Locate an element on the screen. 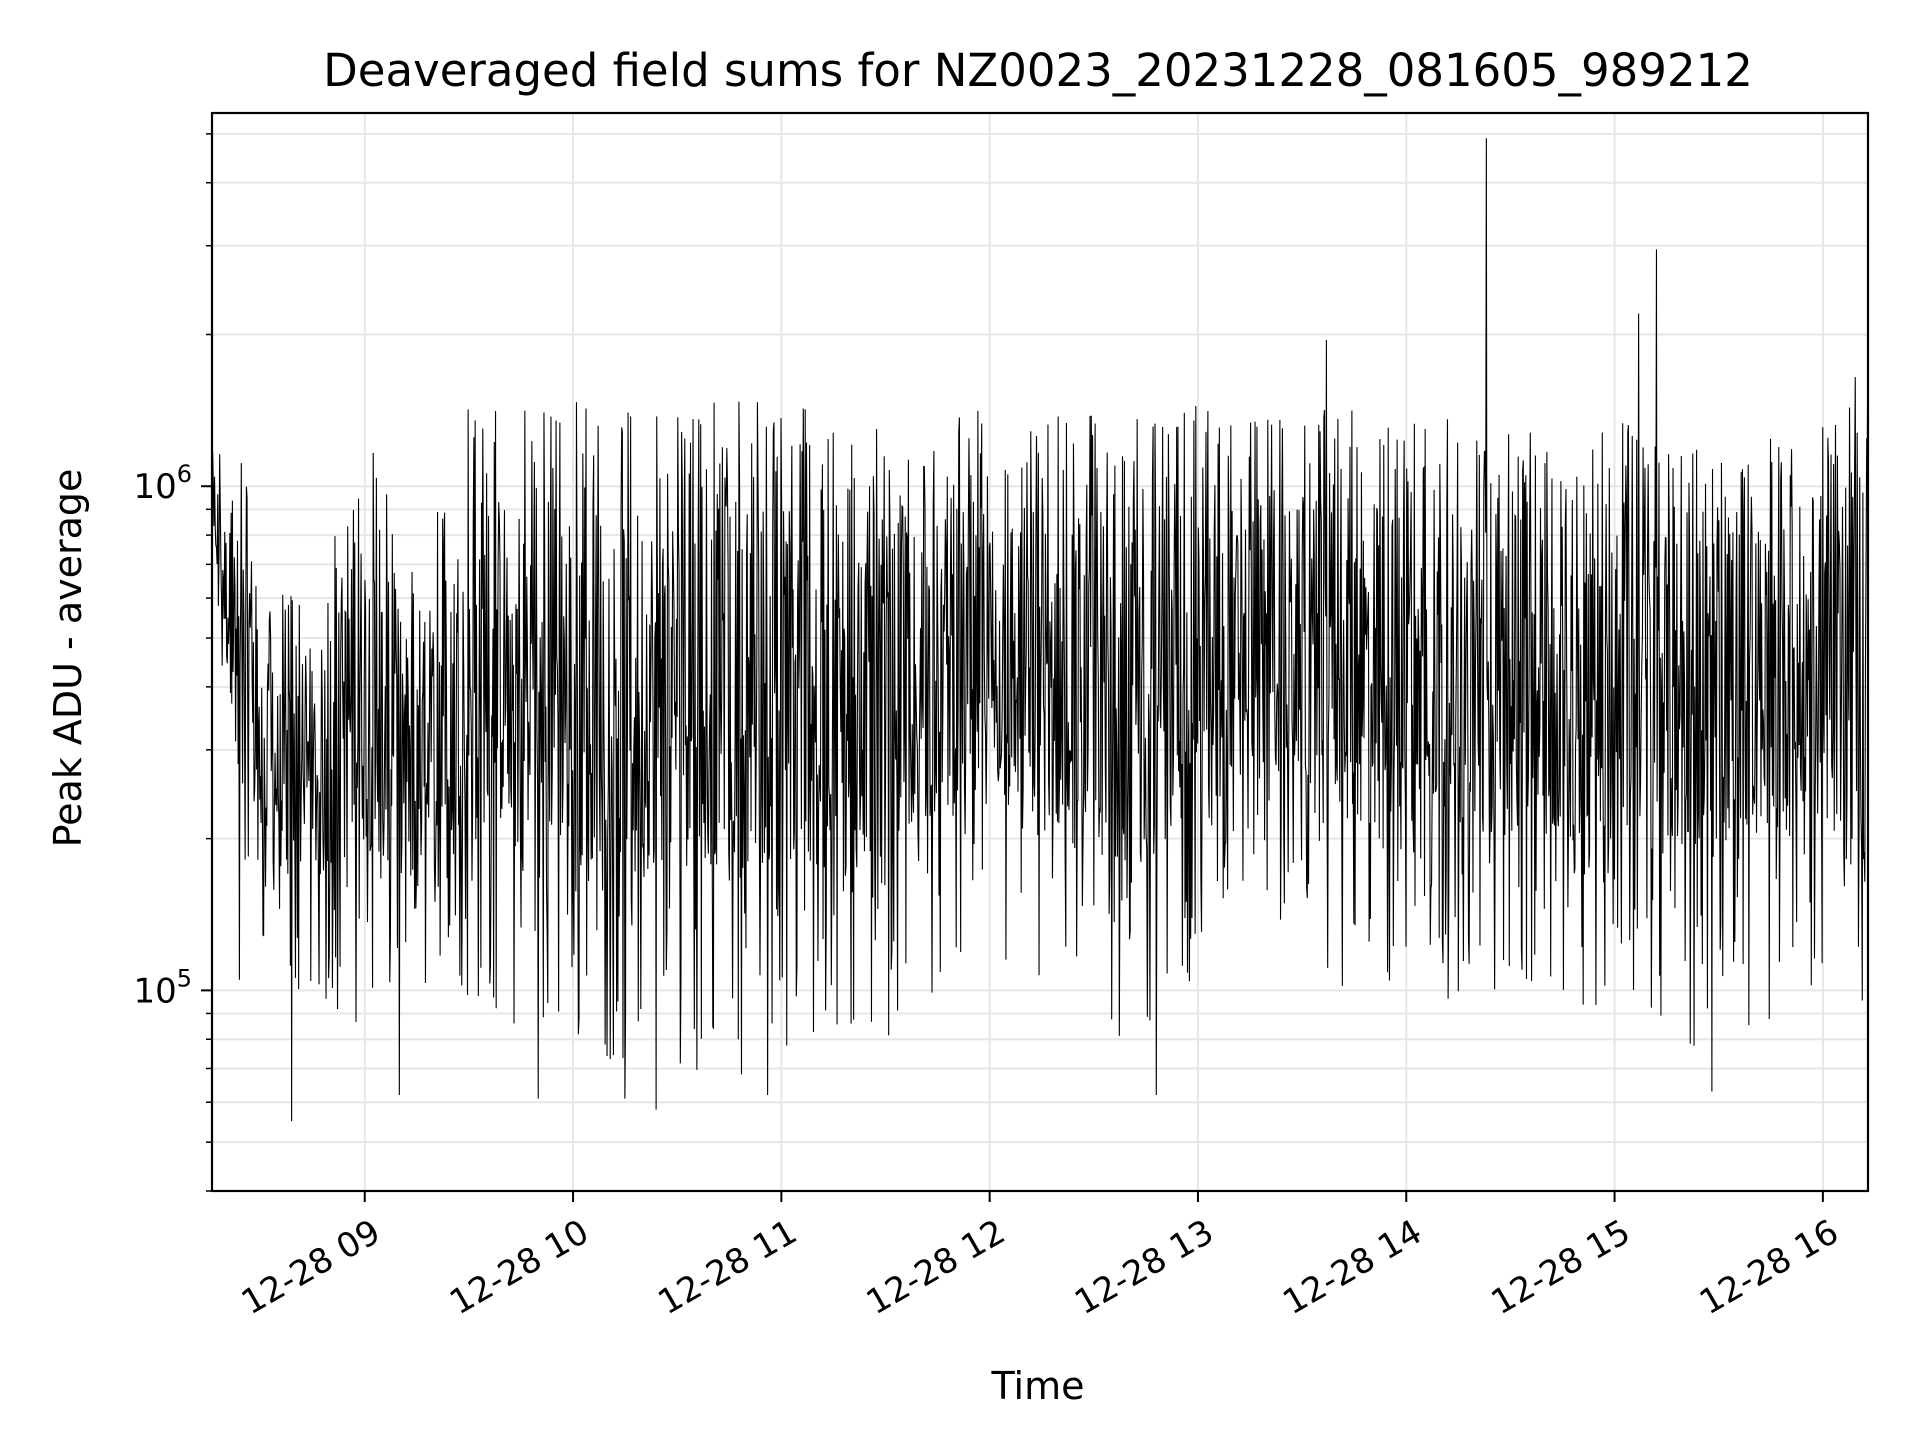  x-axis-label: Time is located at coordinates (1038, 1386).